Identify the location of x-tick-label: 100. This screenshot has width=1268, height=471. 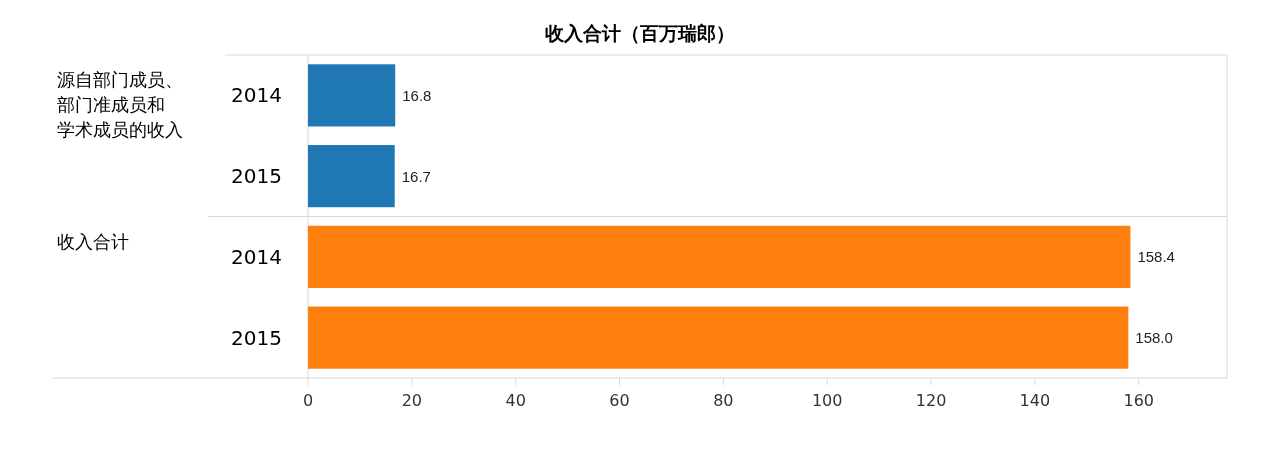
(827, 400).